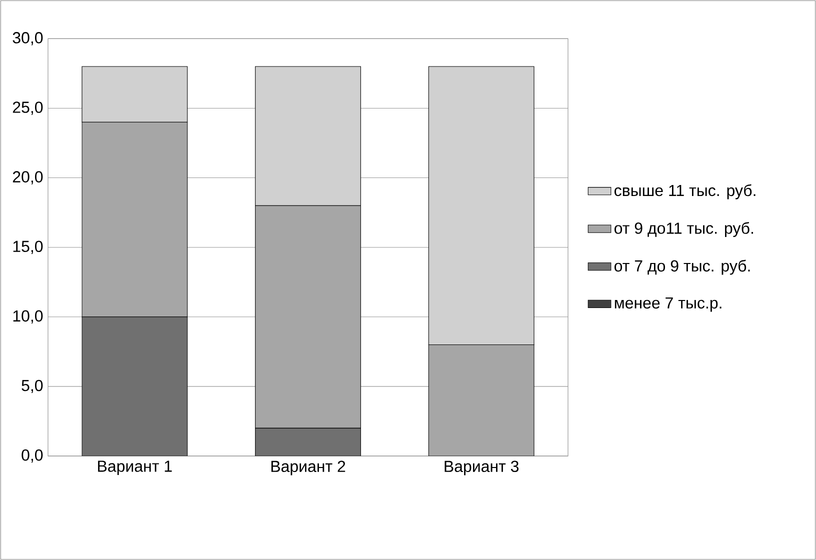 This screenshot has width=816, height=560. What do you see at coordinates (28, 317) in the screenshot?
I see `y-tick-label: 10,0` at bounding box center [28, 317].